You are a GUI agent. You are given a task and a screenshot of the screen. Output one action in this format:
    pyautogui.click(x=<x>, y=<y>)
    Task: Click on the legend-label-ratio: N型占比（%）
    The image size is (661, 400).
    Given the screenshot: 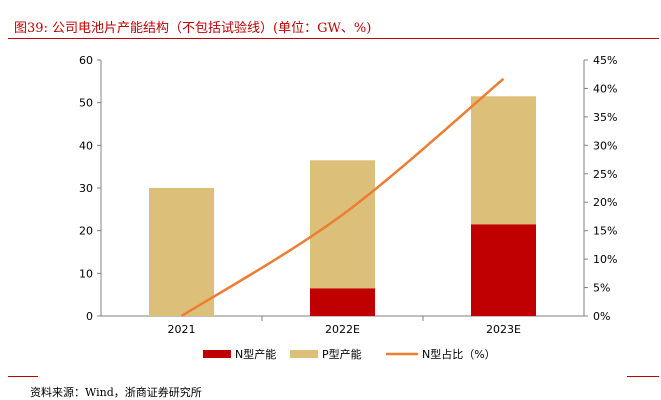 What is the action you would take?
    pyautogui.click(x=459, y=354)
    